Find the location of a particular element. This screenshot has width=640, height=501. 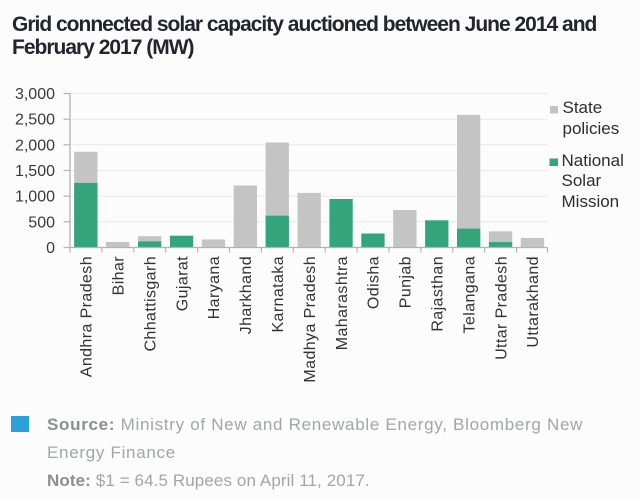

svg-text: Karnataka is located at coordinates (278, 294).